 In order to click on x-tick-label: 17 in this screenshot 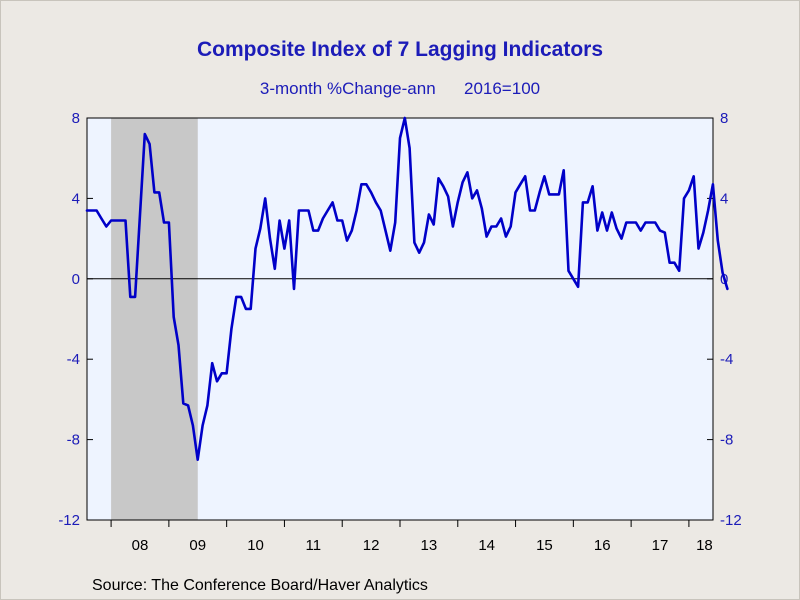, I will do `click(660, 545)`.